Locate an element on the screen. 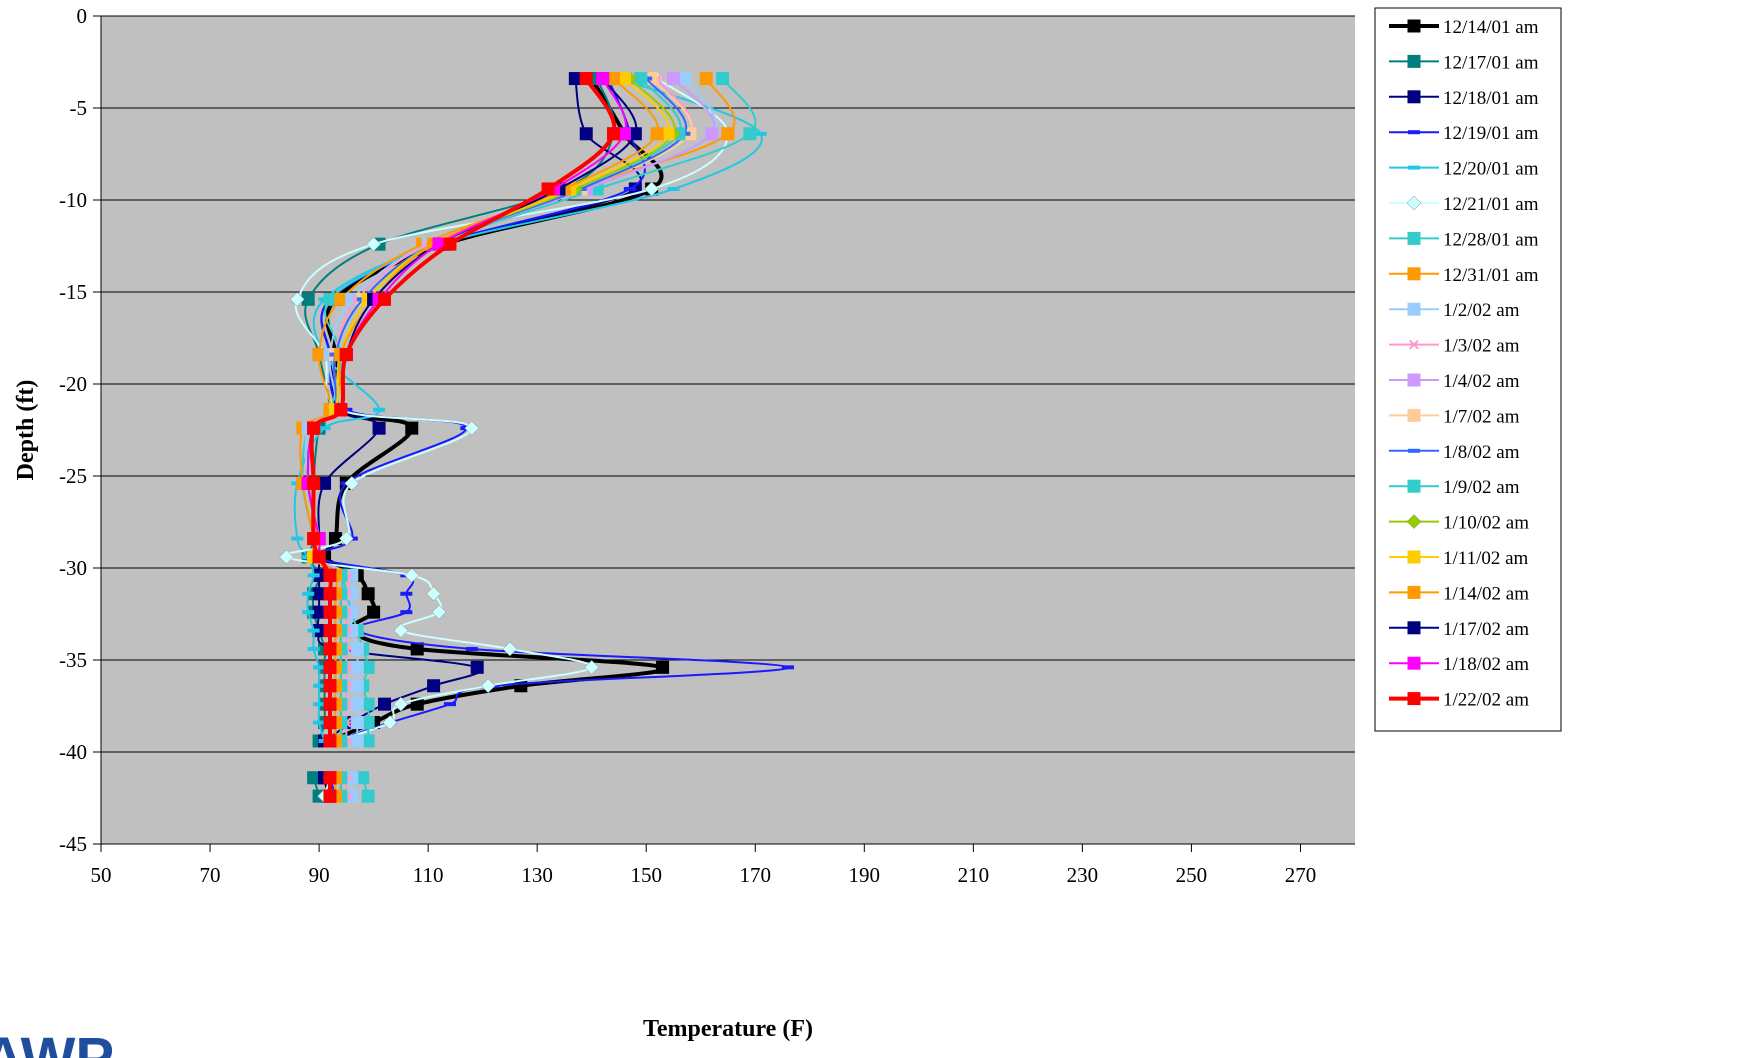  legend-item: 1/11/02 am is located at coordinates (1459, 558).